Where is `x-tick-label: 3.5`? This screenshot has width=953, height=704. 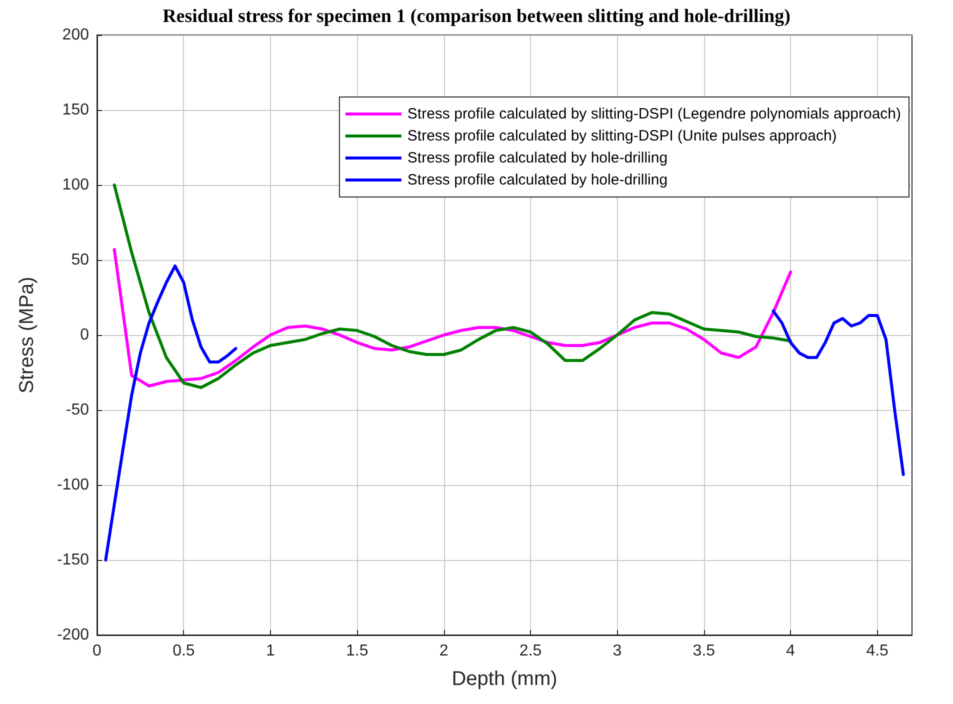
x-tick-label: 3.5 is located at coordinates (704, 651).